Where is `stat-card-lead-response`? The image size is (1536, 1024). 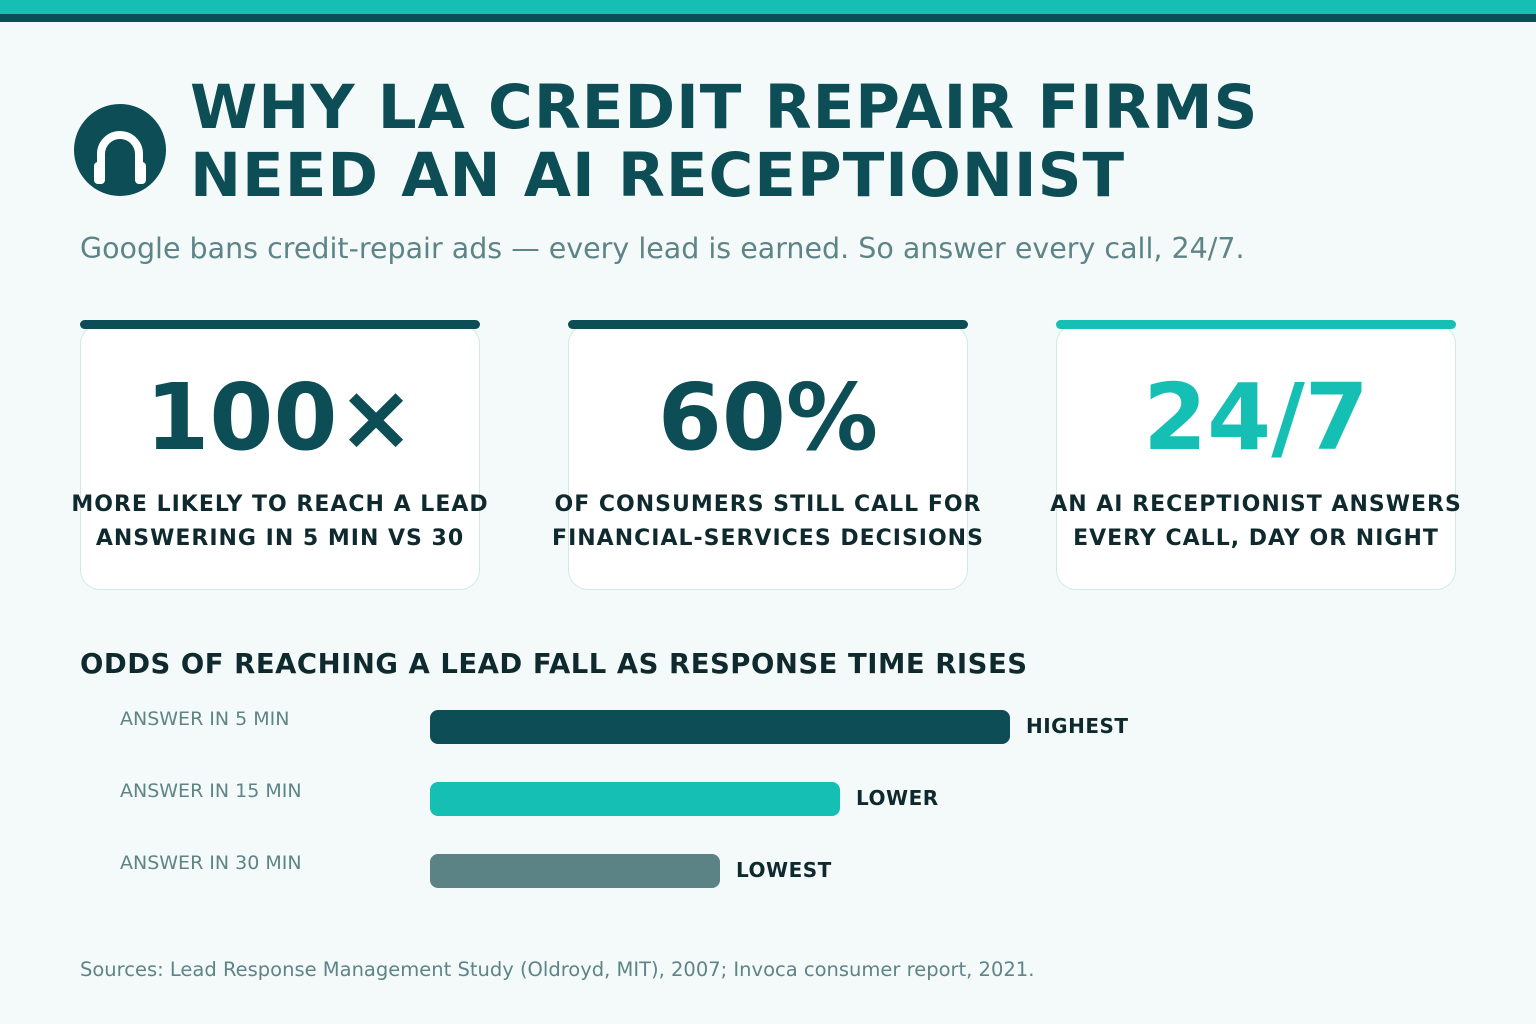 stat-card-lead-response is located at coordinates (280, 455).